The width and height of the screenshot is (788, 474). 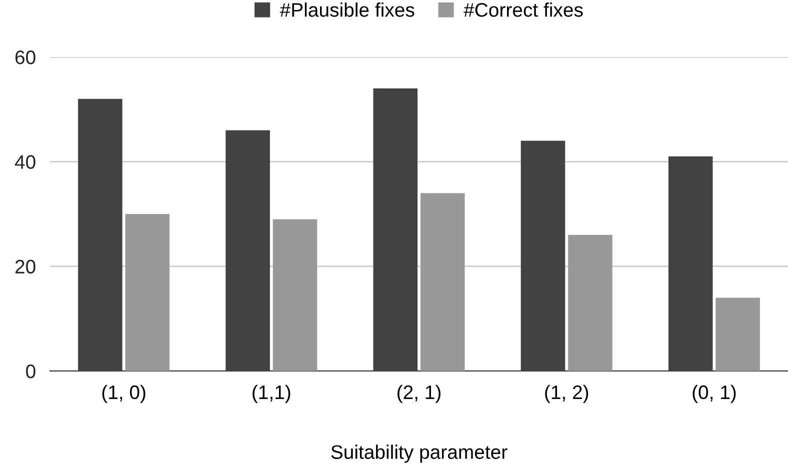 I want to click on y-tick-label: 60, so click(x=25, y=57).